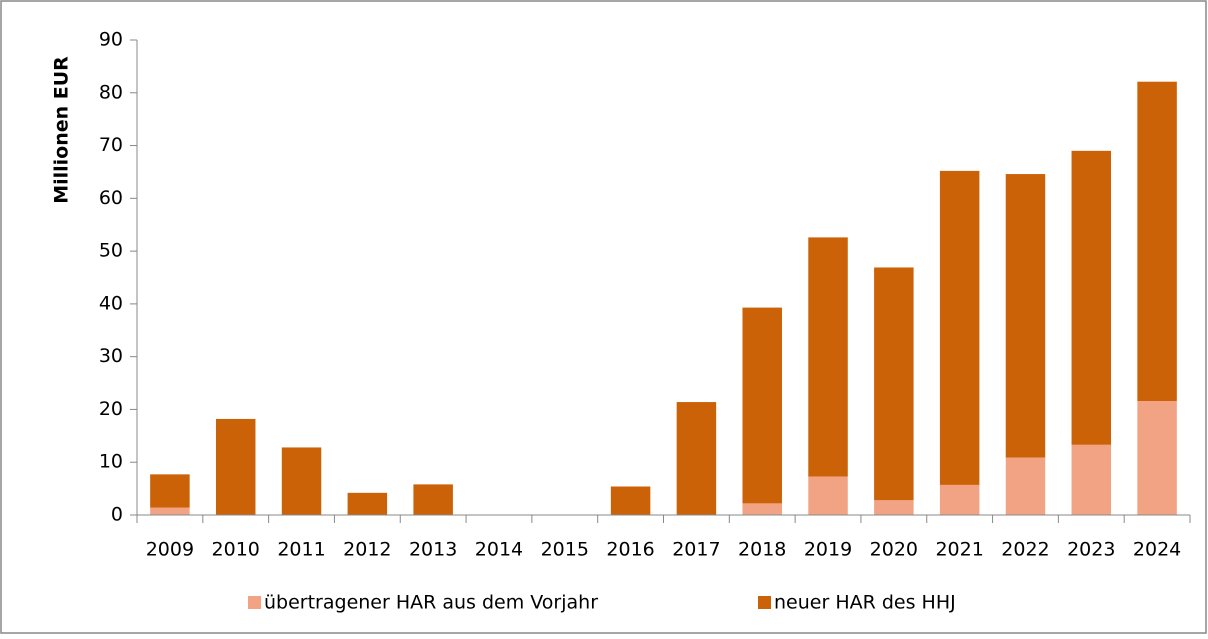 Image resolution: width=1208 pixels, height=639 pixels. Describe the element at coordinates (111, 409) in the screenshot. I see `y-tick-label: 20` at that location.